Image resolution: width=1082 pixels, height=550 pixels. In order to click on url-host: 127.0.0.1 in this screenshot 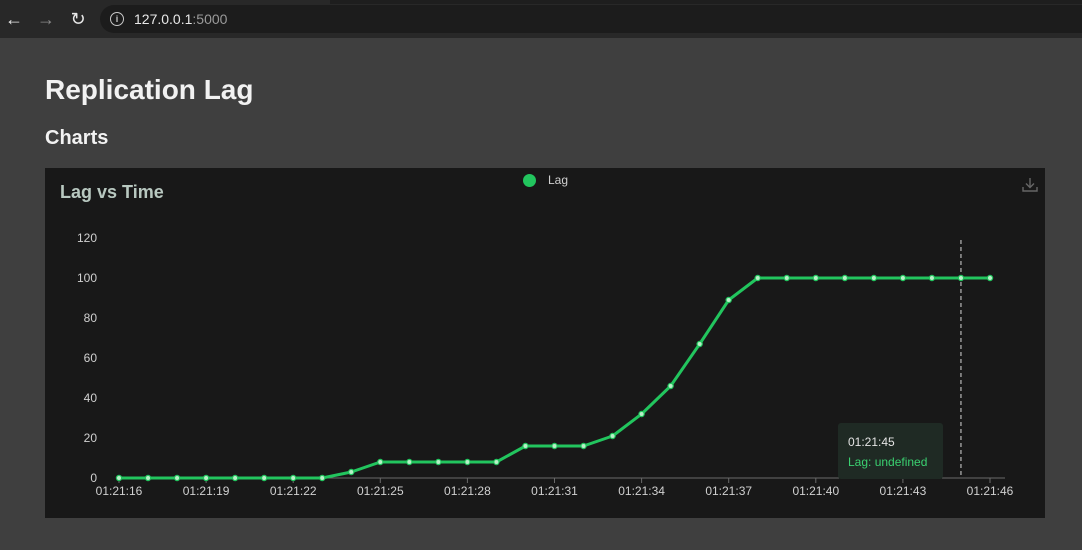, I will do `click(163, 19)`.